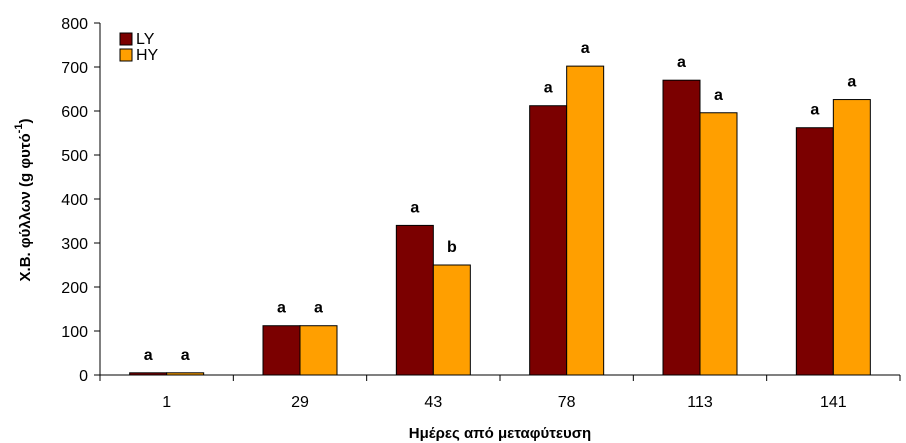 This screenshot has height=443, width=906. What do you see at coordinates (74, 200) in the screenshot?
I see `y-tick-label: 400` at bounding box center [74, 200].